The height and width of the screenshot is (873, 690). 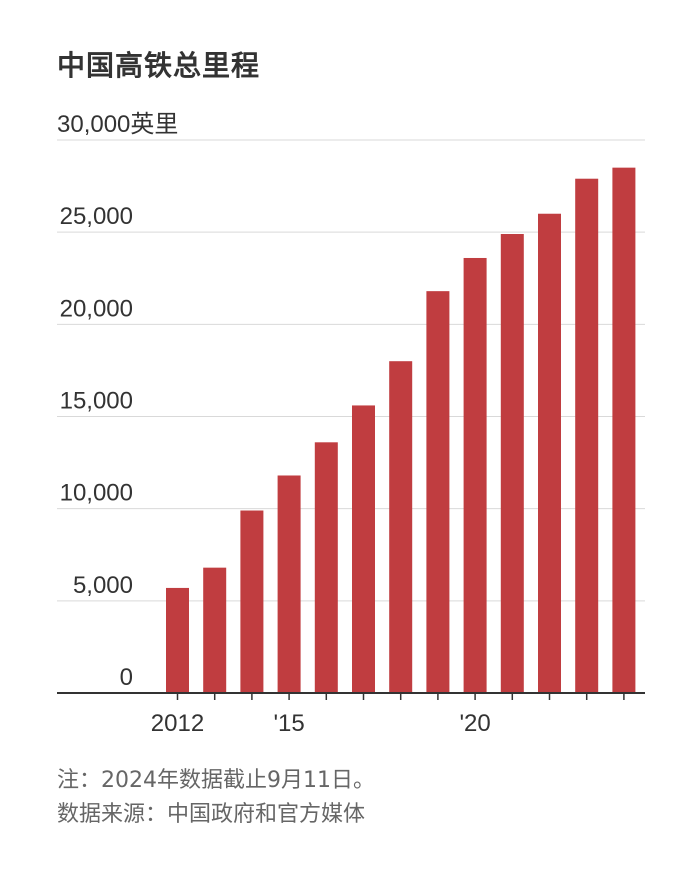 I want to click on chart-notes: 注：2024年数据截止9月11日。 数据来源：中国政府和官方媒体, so click(x=216, y=798).